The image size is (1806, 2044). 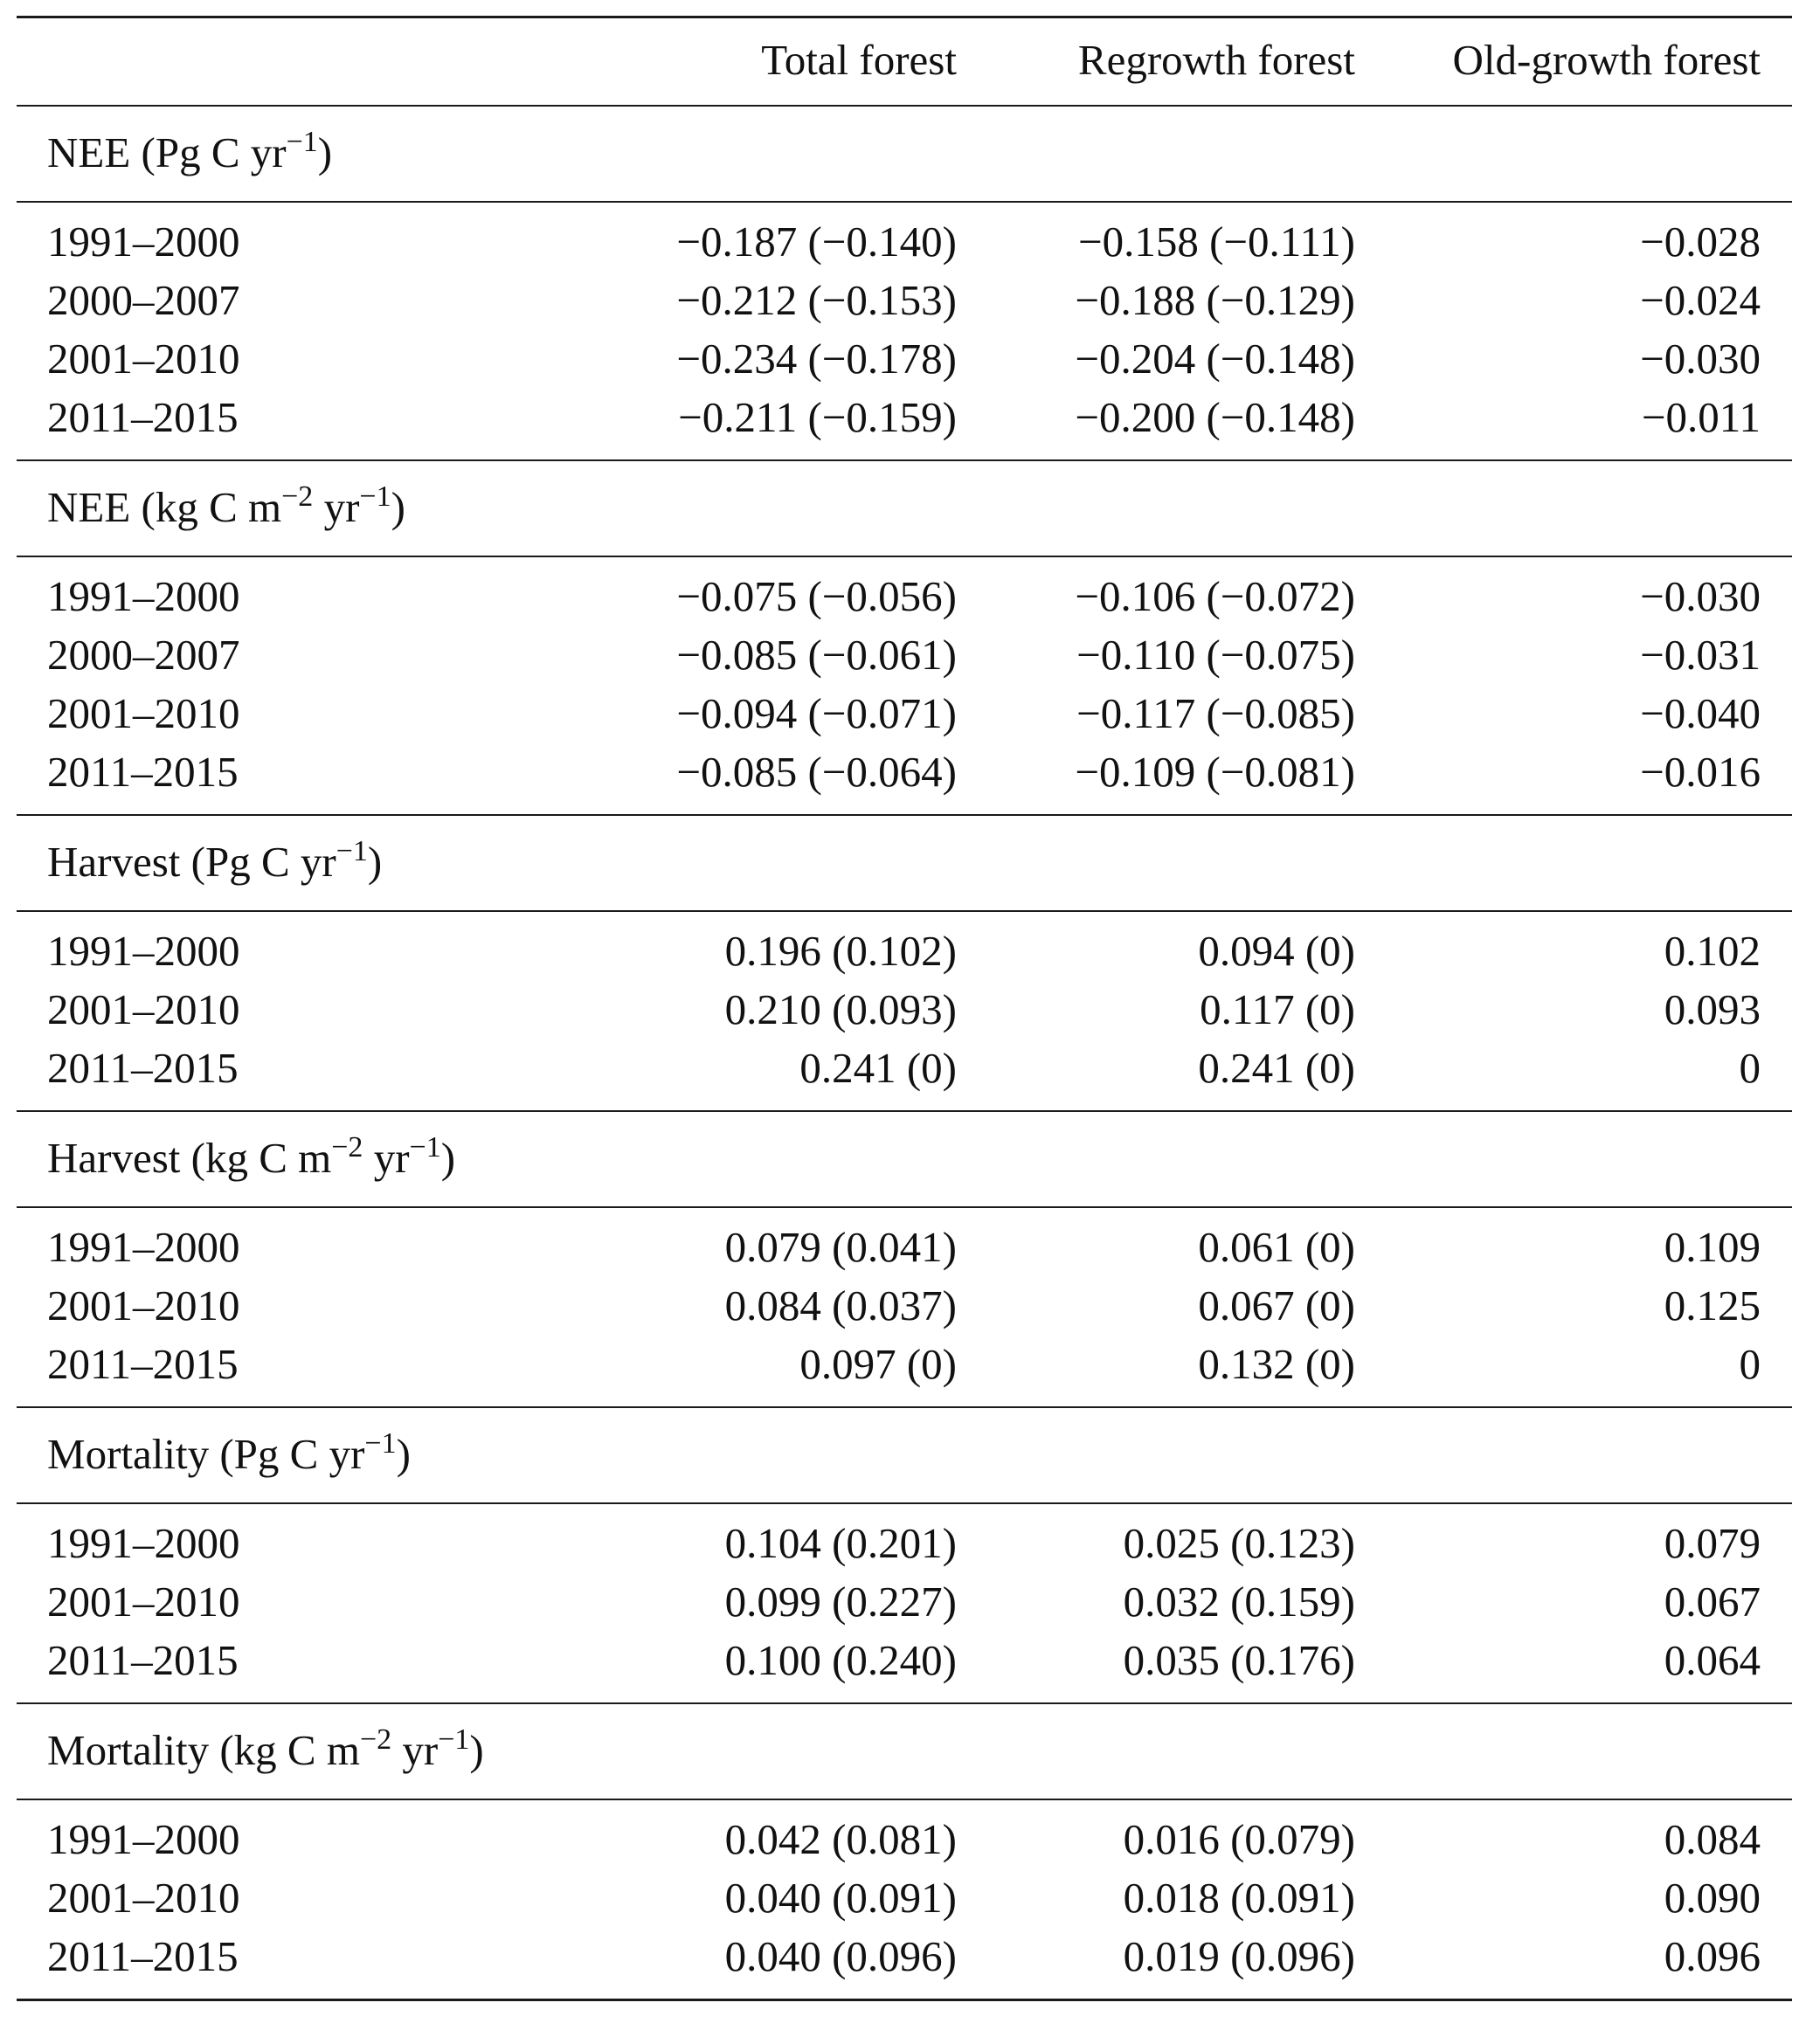 What do you see at coordinates (1215, 359) in the screenshot?
I see `cell-regrowth-forest: −0.204 (−0.148)` at bounding box center [1215, 359].